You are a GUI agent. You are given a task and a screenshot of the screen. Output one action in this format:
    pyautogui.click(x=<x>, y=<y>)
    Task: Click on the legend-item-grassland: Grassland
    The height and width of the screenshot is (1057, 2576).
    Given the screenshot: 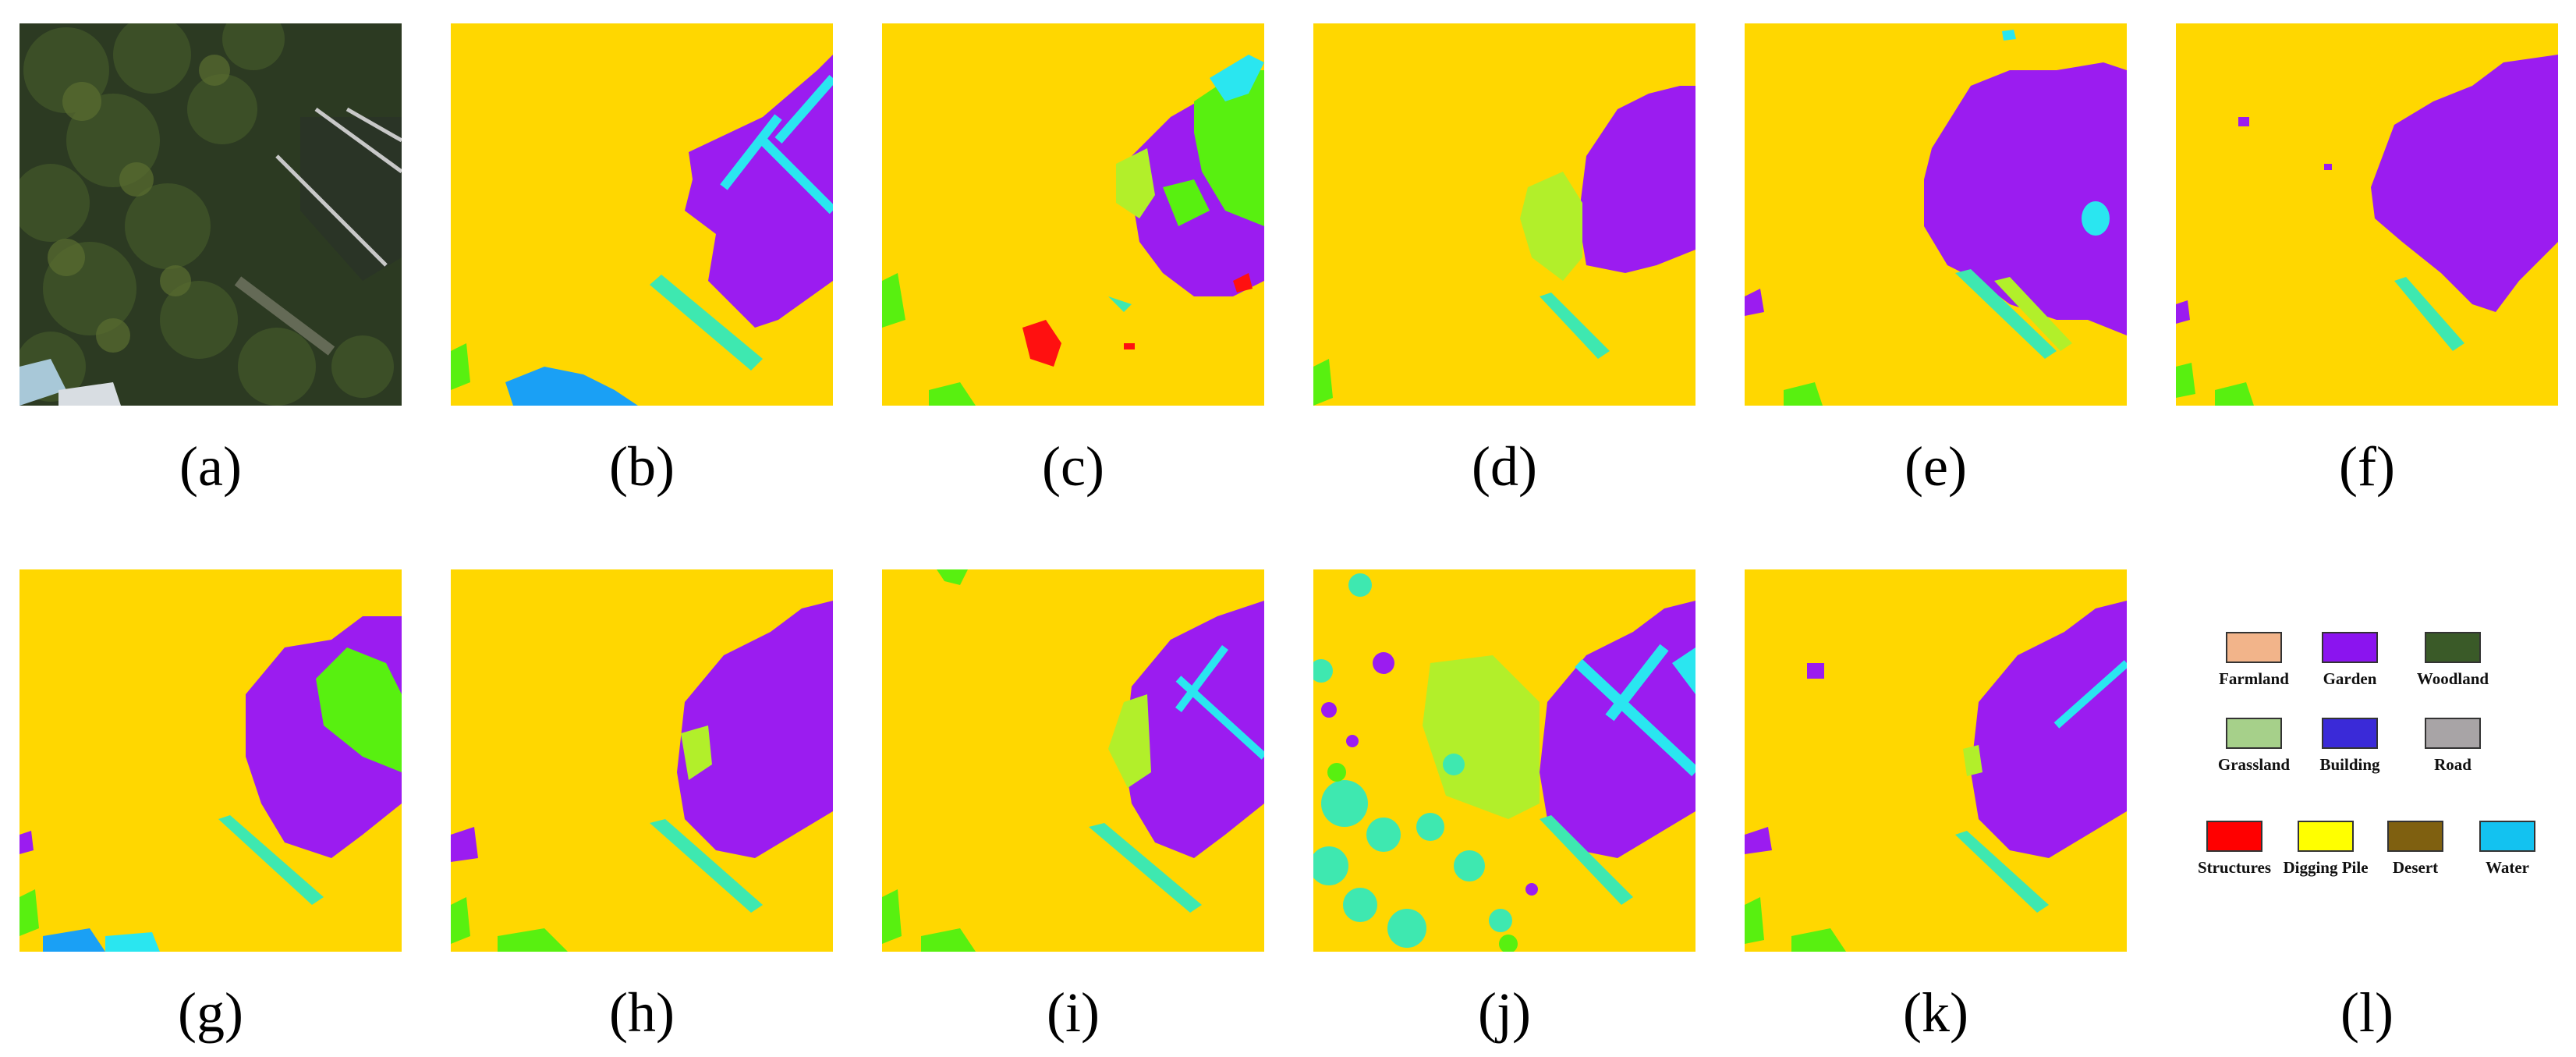 What is the action you would take?
    pyautogui.click(x=2254, y=753)
    